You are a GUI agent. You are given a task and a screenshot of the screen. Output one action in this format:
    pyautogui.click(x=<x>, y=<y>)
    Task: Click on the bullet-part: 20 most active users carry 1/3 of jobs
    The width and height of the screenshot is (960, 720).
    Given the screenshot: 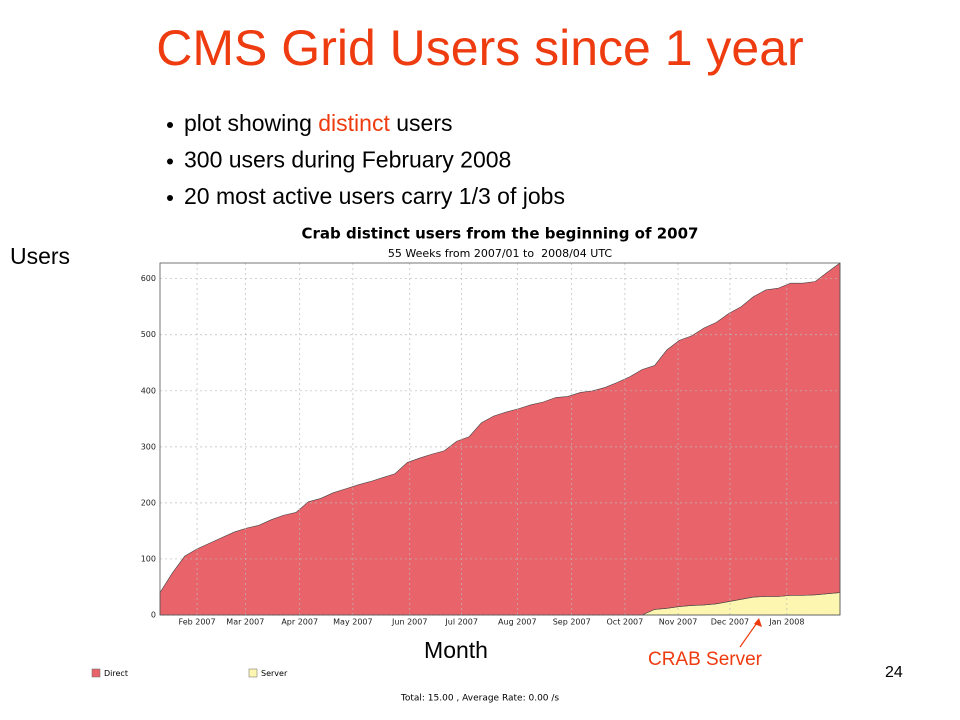 What is the action you would take?
    pyautogui.click(x=374, y=196)
    